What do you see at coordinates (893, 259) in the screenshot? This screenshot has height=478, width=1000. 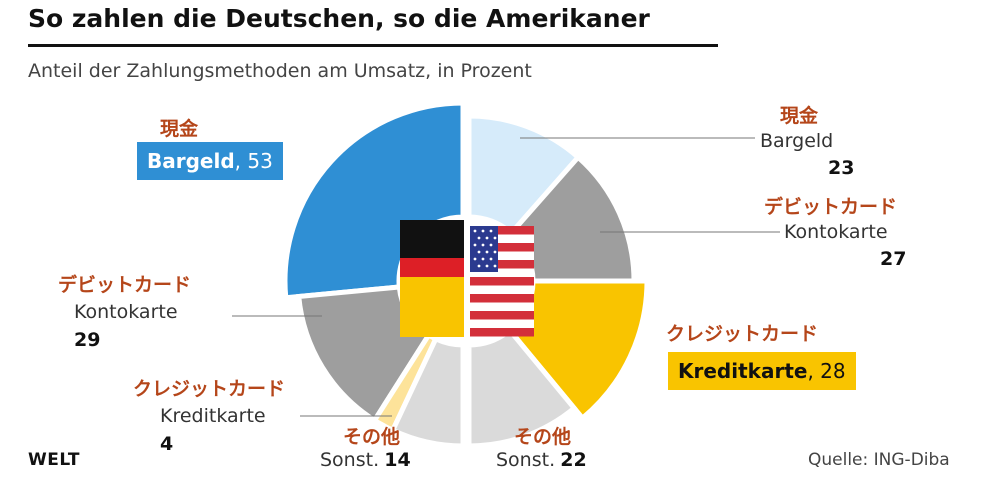 I see `us-debit-value: 27` at bounding box center [893, 259].